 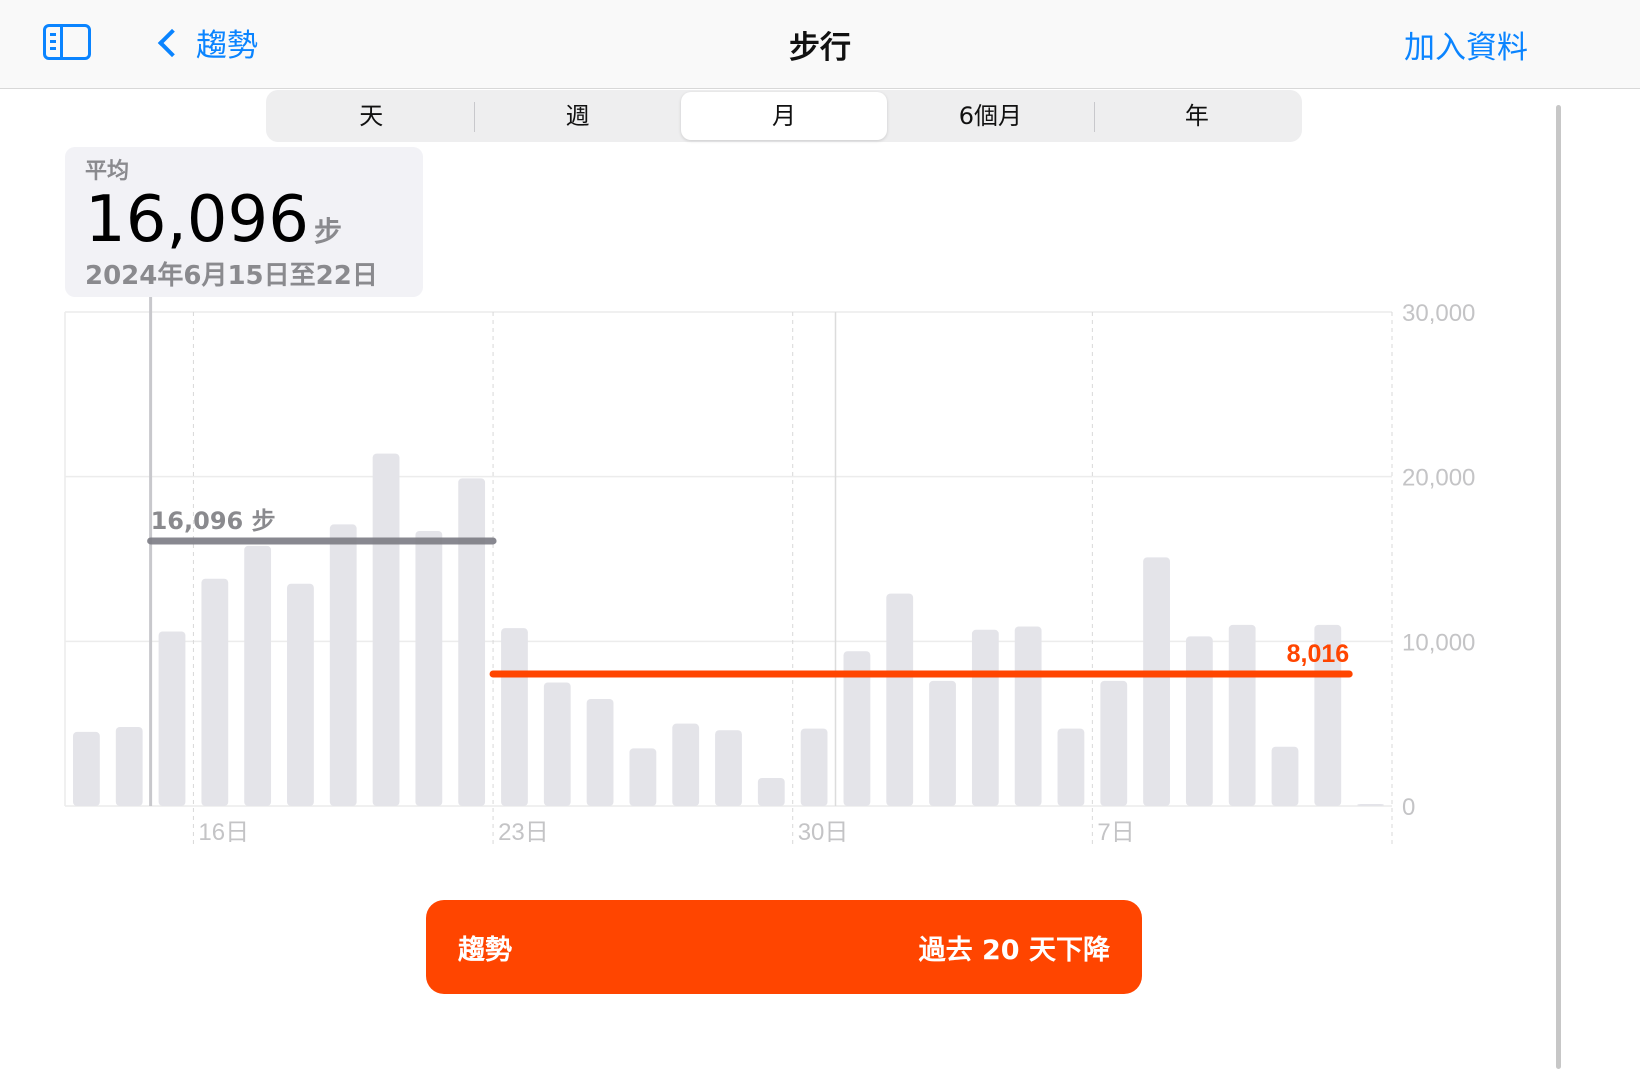 What do you see at coordinates (823, 832) in the screenshot?
I see `x-tick-label: 30日` at bounding box center [823, 832].